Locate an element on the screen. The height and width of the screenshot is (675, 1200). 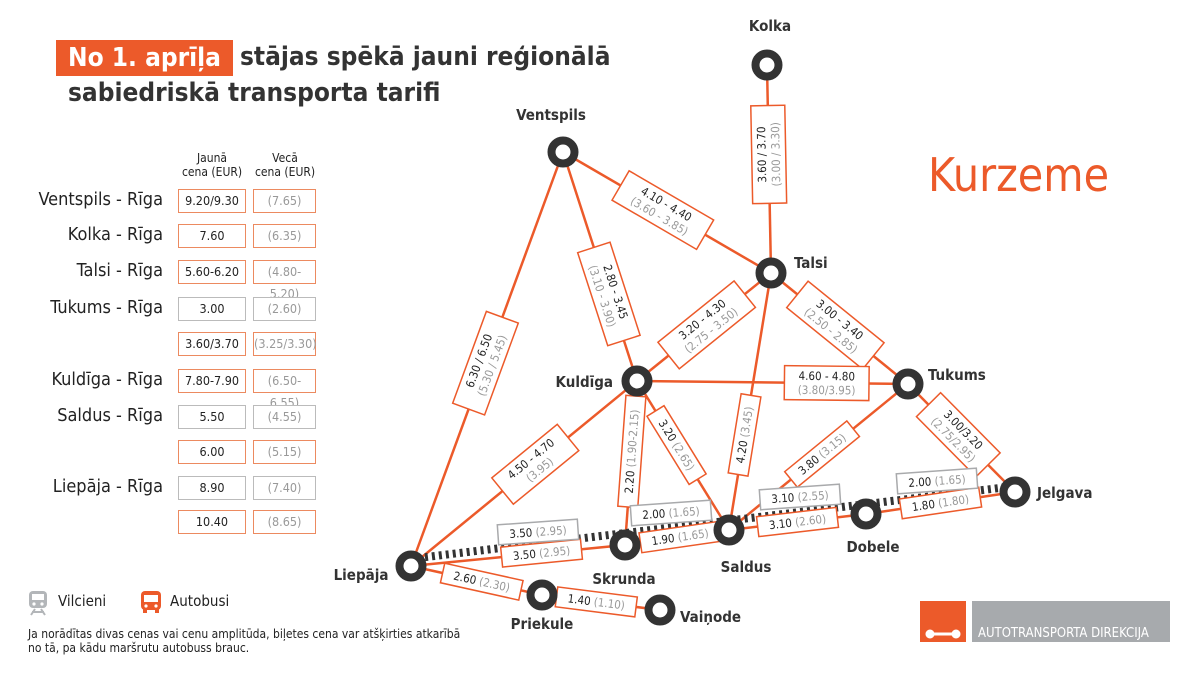
bus-fare-label: 3.80 (3.15) is located at coordinates (822, 454).